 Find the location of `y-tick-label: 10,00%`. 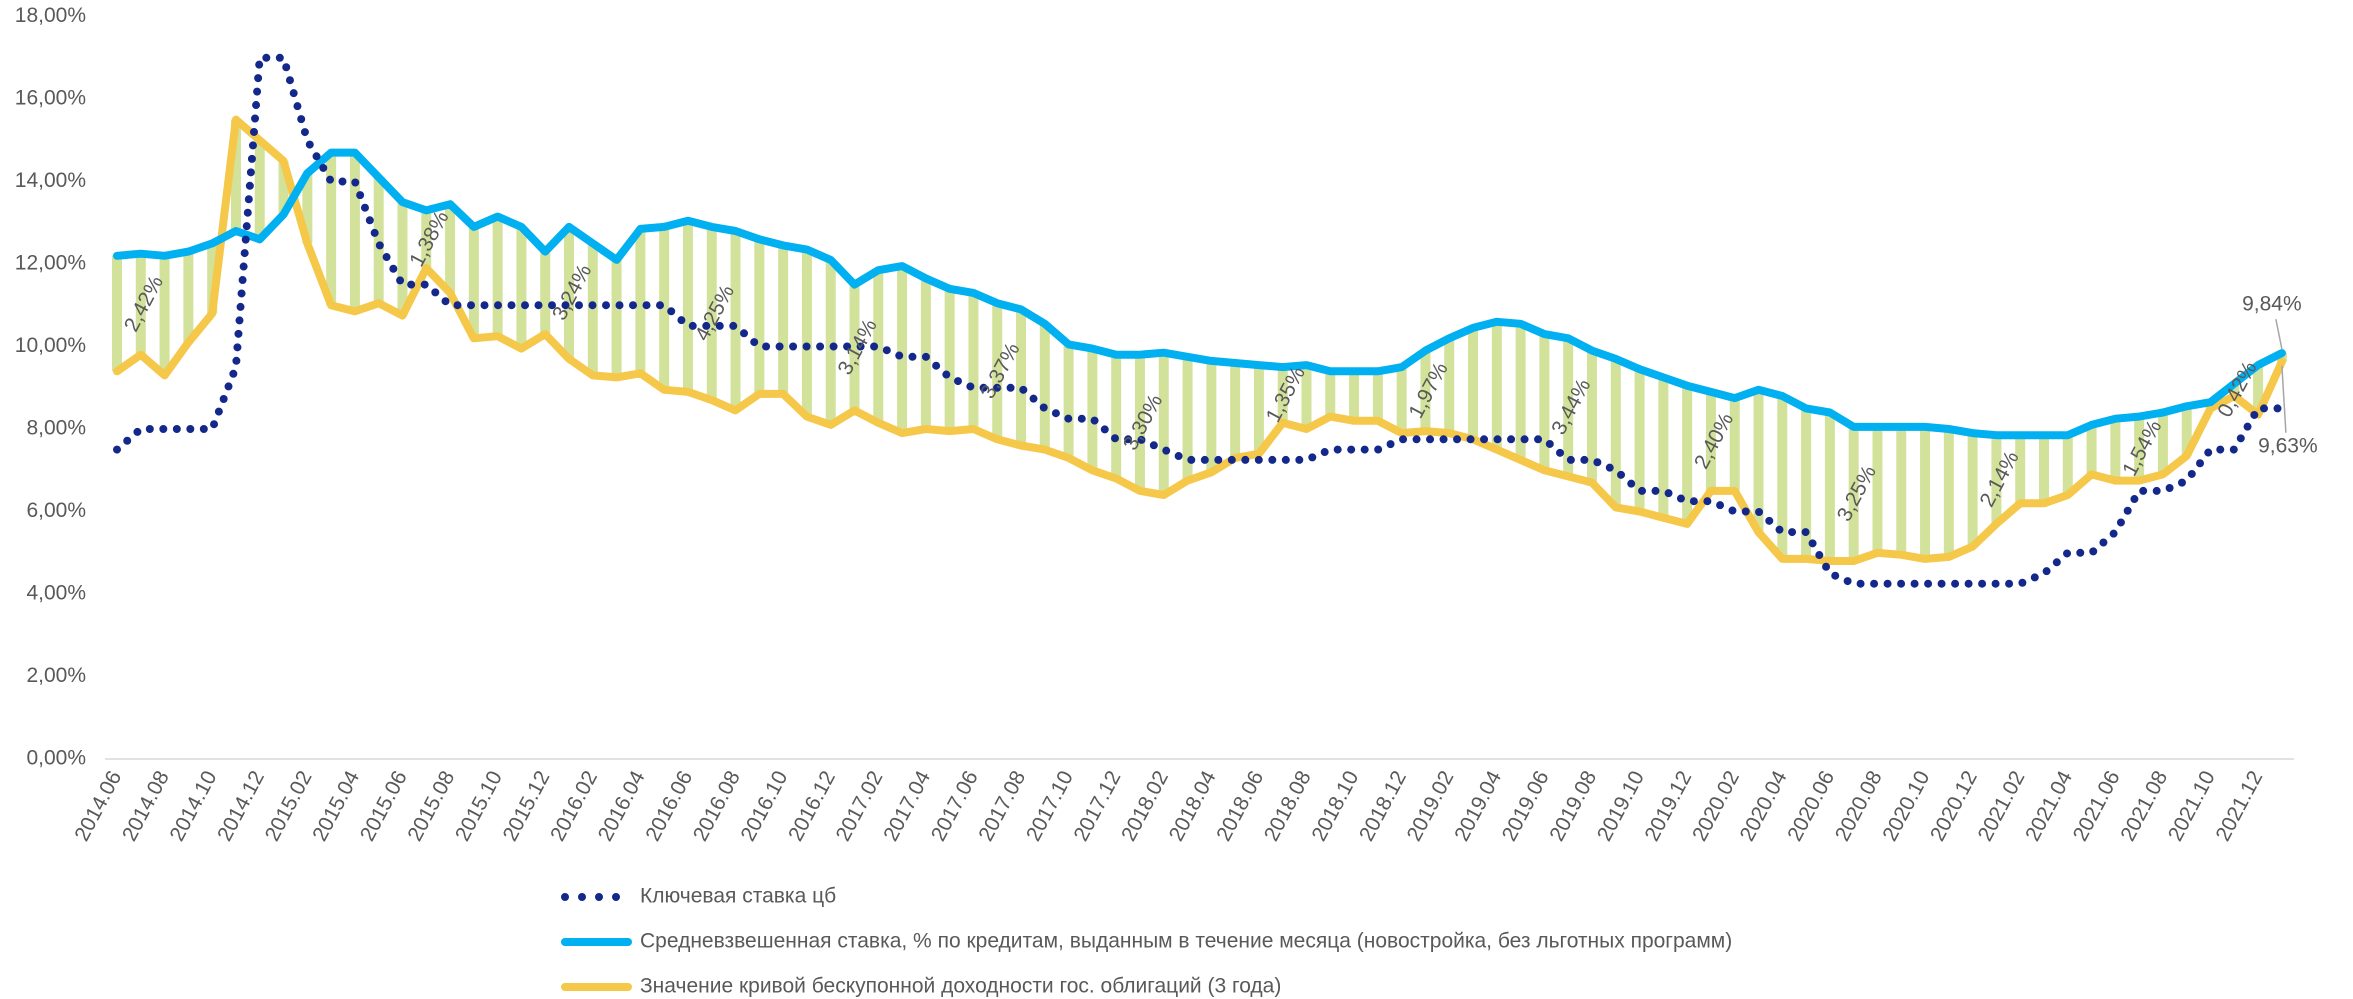

y-tick-label: 10,00% is located at coordinates (50, 345).